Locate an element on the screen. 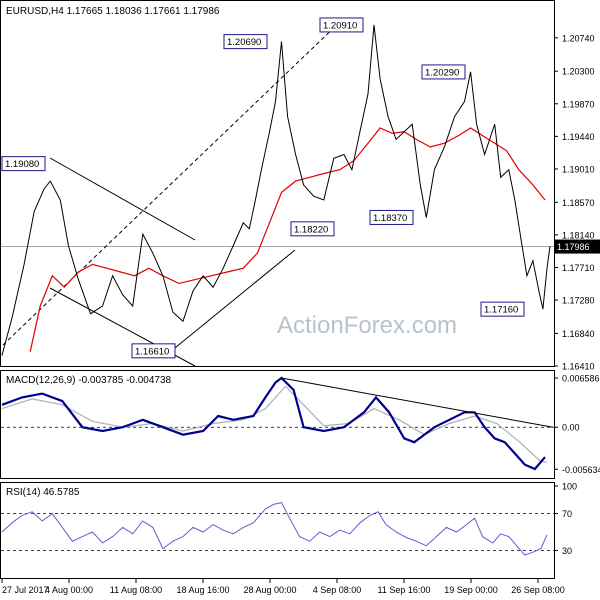 The height and width of the screenshot is (600, 600). annotation-label: 1.20690 is located at coordinates (244, 42).